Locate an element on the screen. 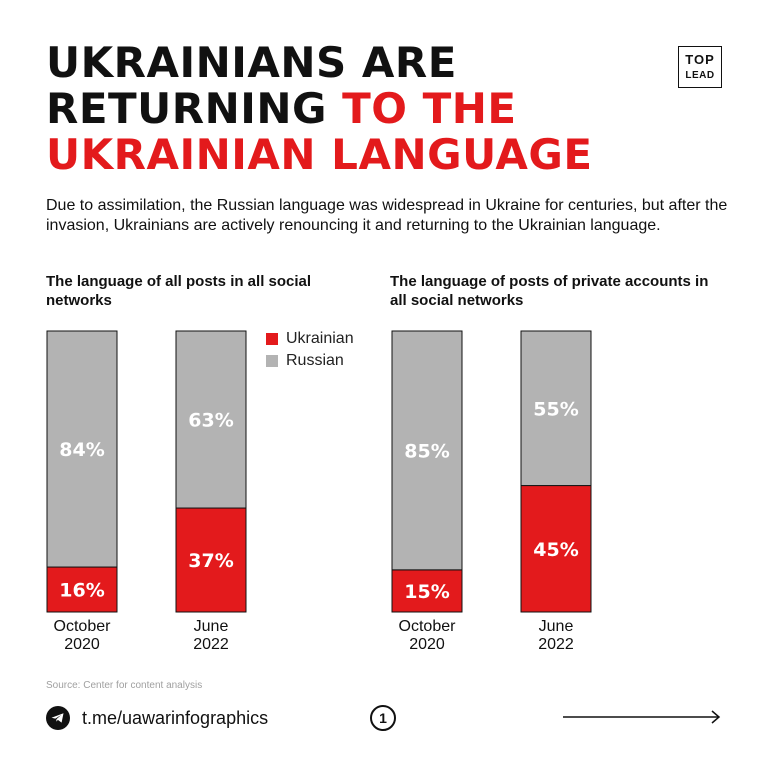  category-label-1-1-line-1: October is located at coordinates (83, 626).